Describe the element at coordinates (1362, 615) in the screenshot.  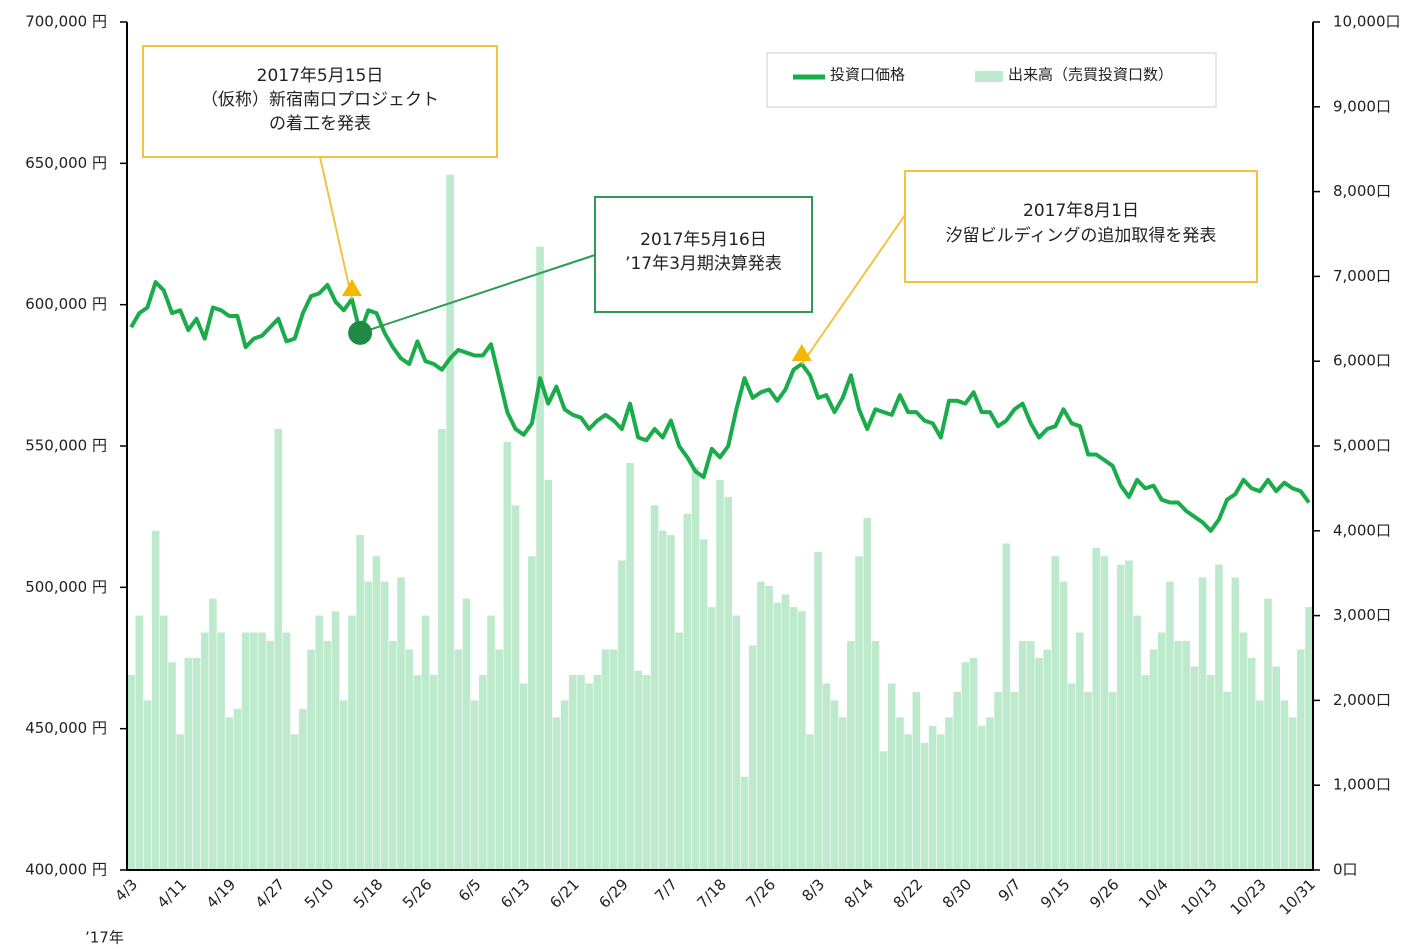
I see `y2-tick-label: 3,000口` at that location.